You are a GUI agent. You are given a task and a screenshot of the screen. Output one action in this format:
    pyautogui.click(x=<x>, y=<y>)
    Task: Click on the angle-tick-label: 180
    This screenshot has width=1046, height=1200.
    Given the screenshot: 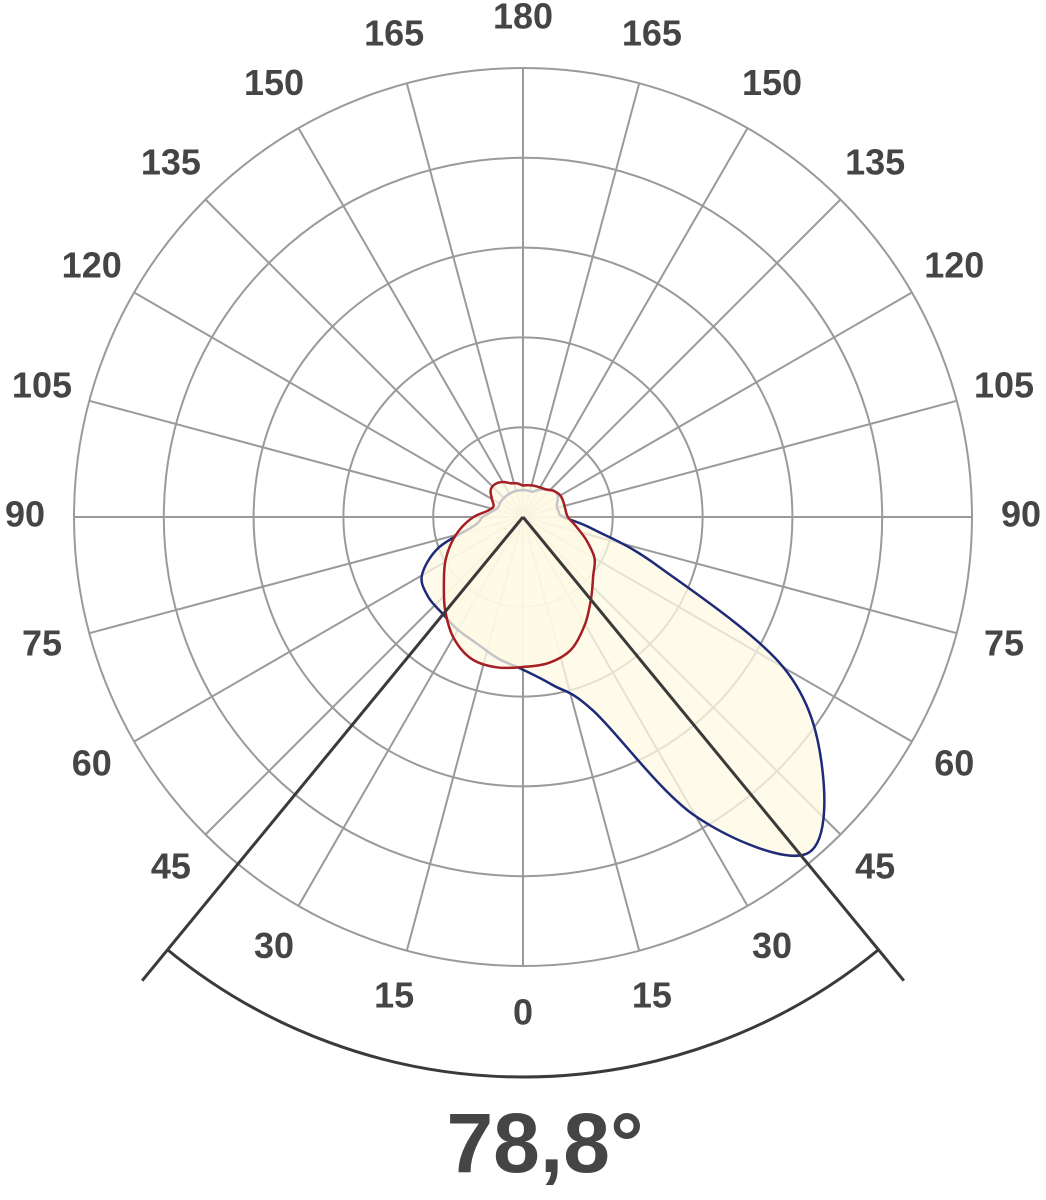 What is the action you would take?
    pyautogui.click(x=523, y=18)
    